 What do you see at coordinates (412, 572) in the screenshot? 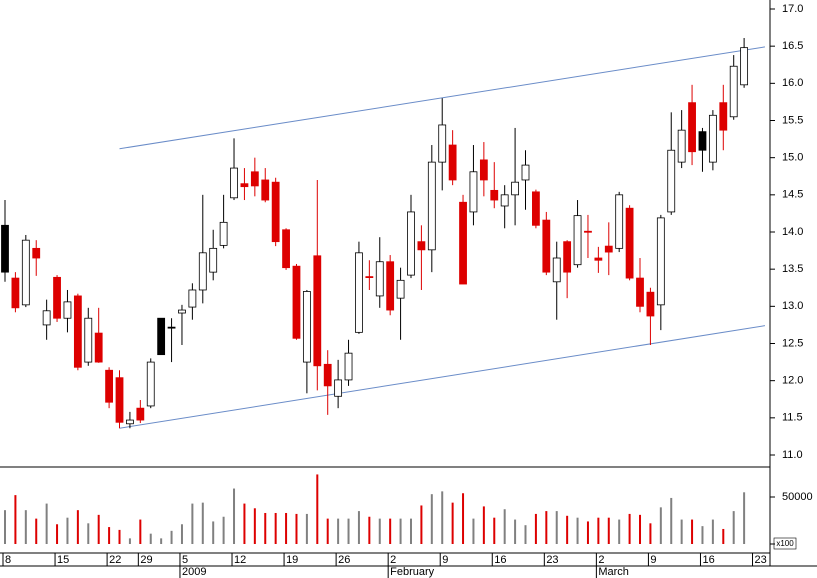
I see `month-label: February` at bounding box center [412, 572].